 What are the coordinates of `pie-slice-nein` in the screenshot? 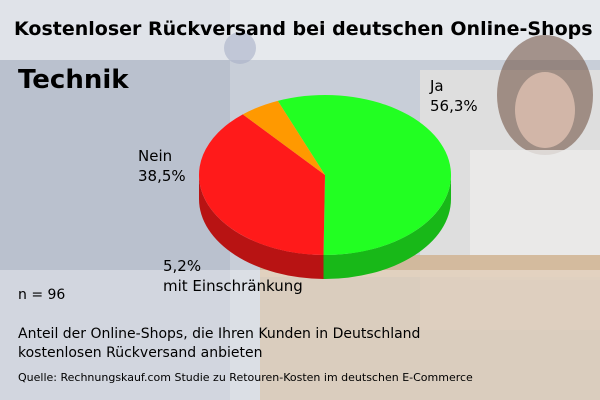 It's located at (261, 184).